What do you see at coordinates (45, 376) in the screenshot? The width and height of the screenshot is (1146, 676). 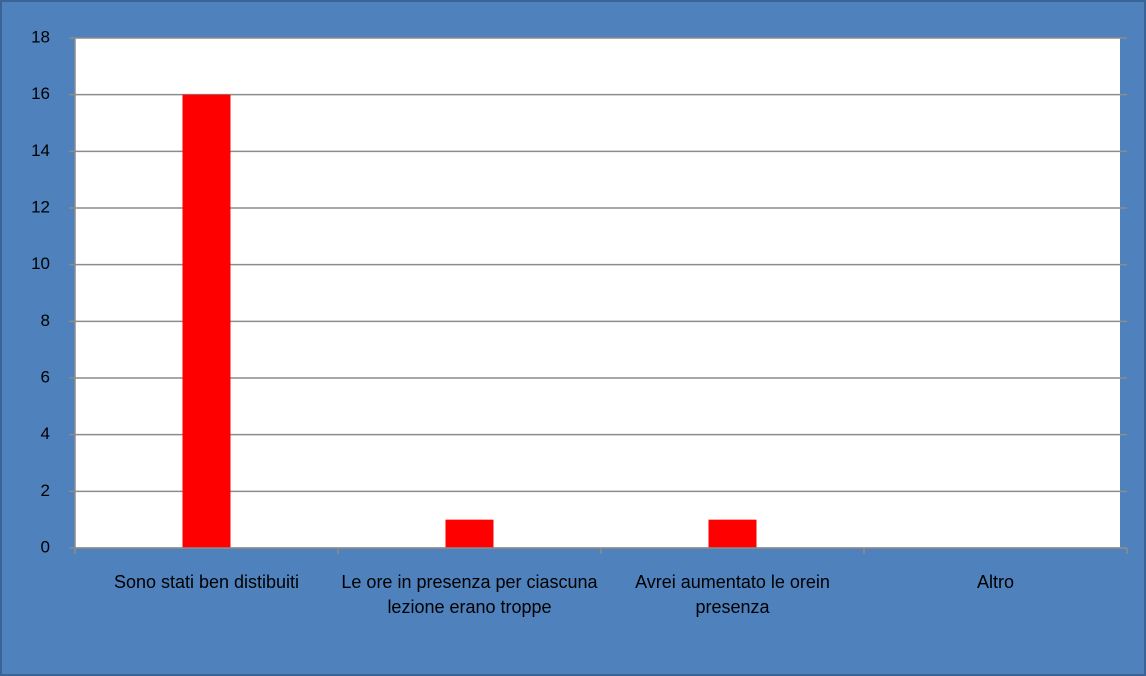 I see `y-tick-label: 6` at bounding box center [45, 376].